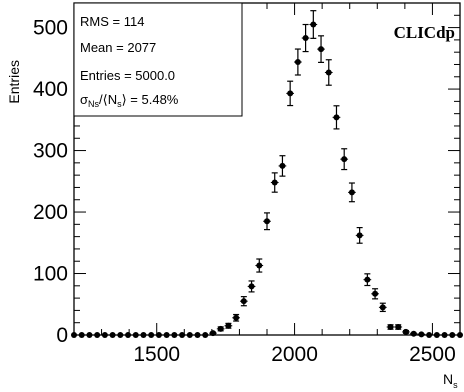  What do you see at coordinates (108, 99) in the screenshot?
I see `resolution-mid: /⟨N` at bounding box center [108, 99].